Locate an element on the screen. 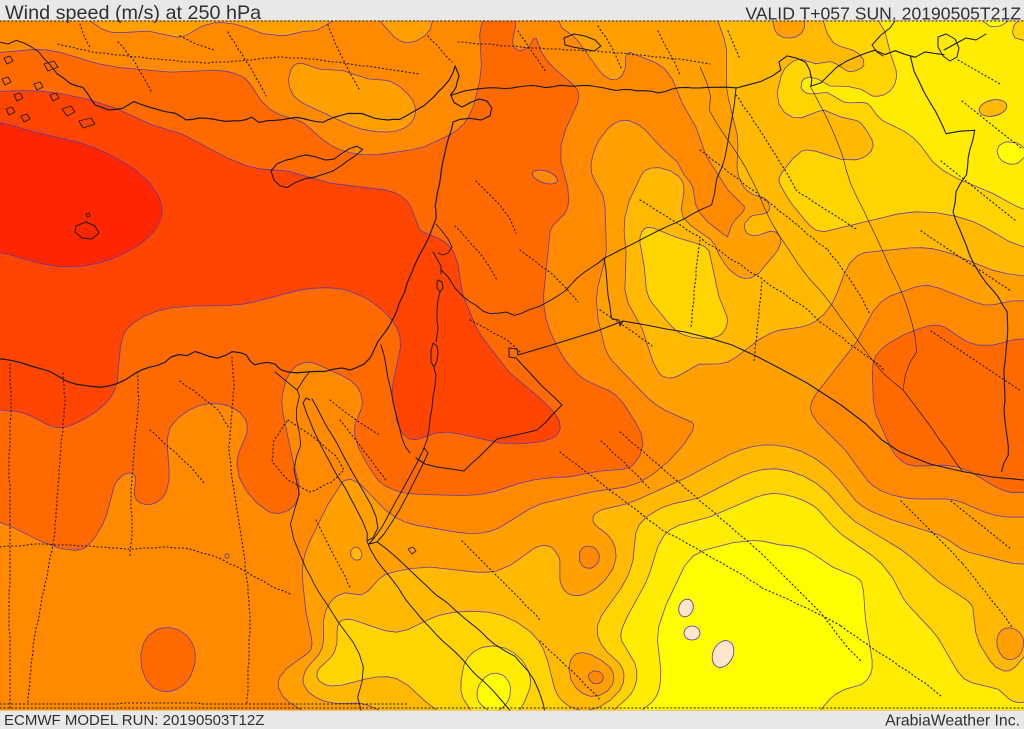 This screenshot has width=1024, height=729. svg-text: ArabiaWeather Inc. is located at coordinates (952, 721).